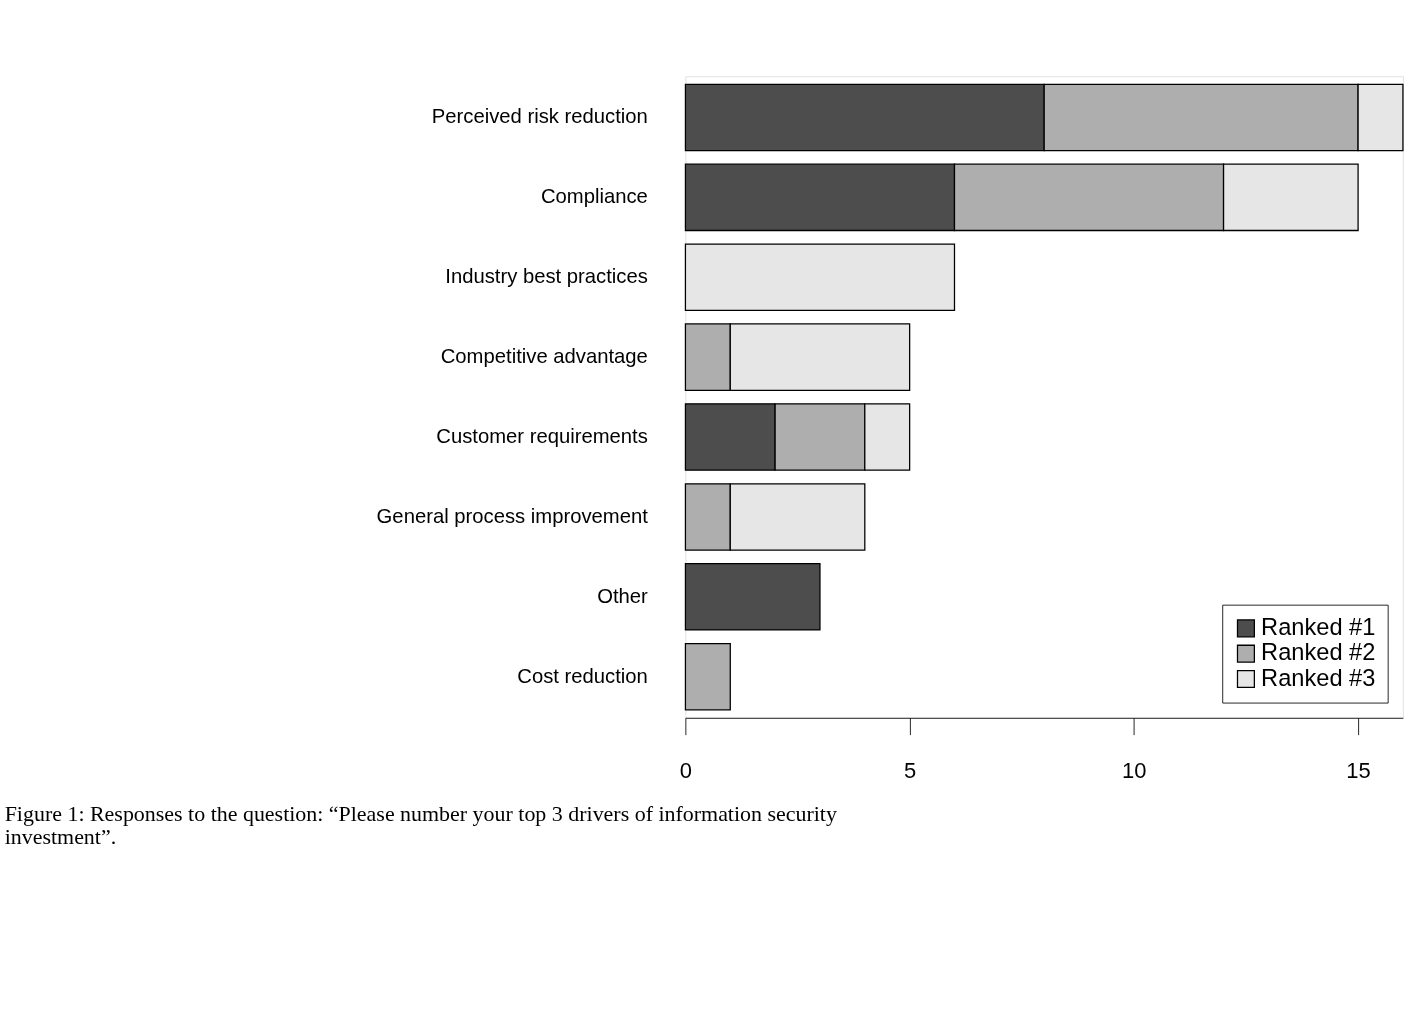 This screenshot has width=1408, height=1011. I want to click on x-tick-label: 5, so click(910, 771).